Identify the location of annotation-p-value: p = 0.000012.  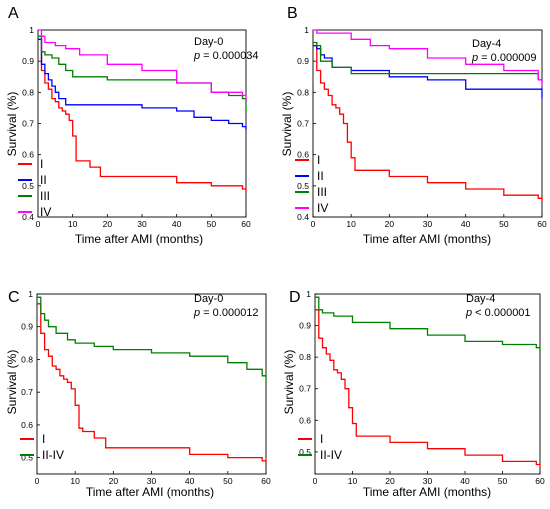
(226, 313).